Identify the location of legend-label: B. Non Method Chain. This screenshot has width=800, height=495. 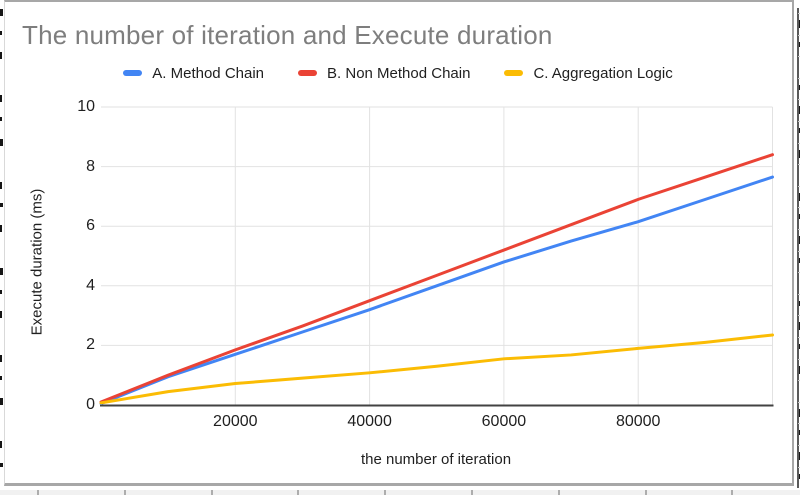
(399, 73).